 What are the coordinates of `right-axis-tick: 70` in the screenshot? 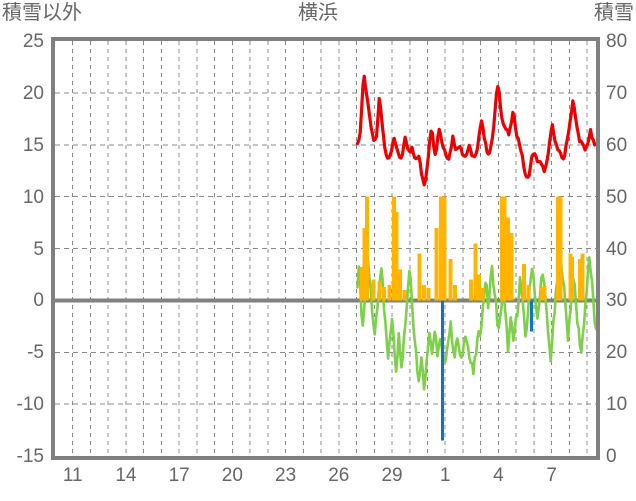 It's located at (617, 93).